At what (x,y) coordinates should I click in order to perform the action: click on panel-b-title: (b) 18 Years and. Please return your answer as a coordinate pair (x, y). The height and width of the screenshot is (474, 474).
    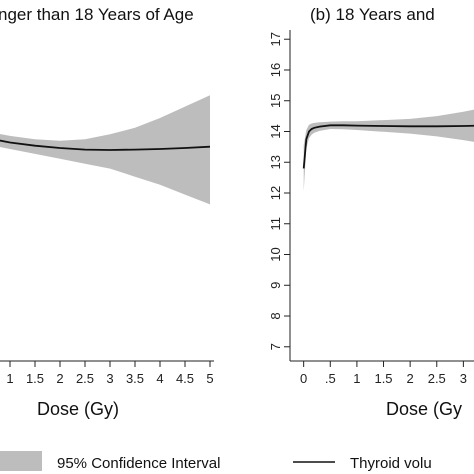
    Looking at the image, I should click on (372, 14).